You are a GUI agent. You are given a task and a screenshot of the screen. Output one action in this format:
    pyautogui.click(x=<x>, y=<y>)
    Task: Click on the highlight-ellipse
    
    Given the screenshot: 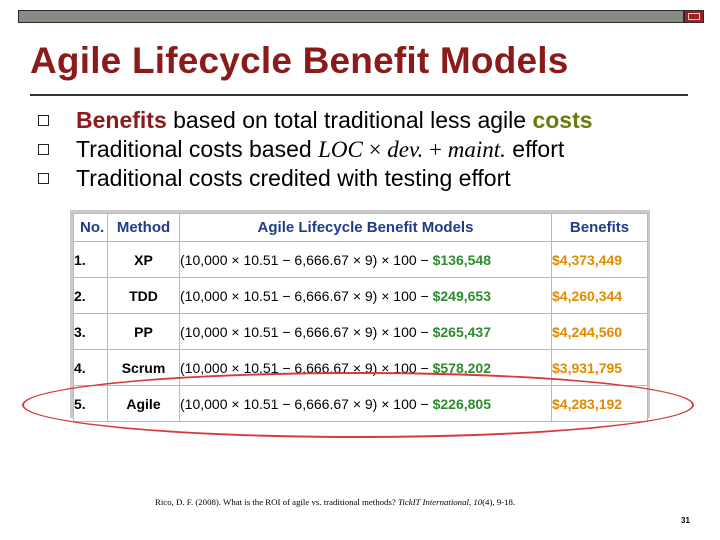 What is the action you would take?
    pyautogui.click(x=358, y=405)
    